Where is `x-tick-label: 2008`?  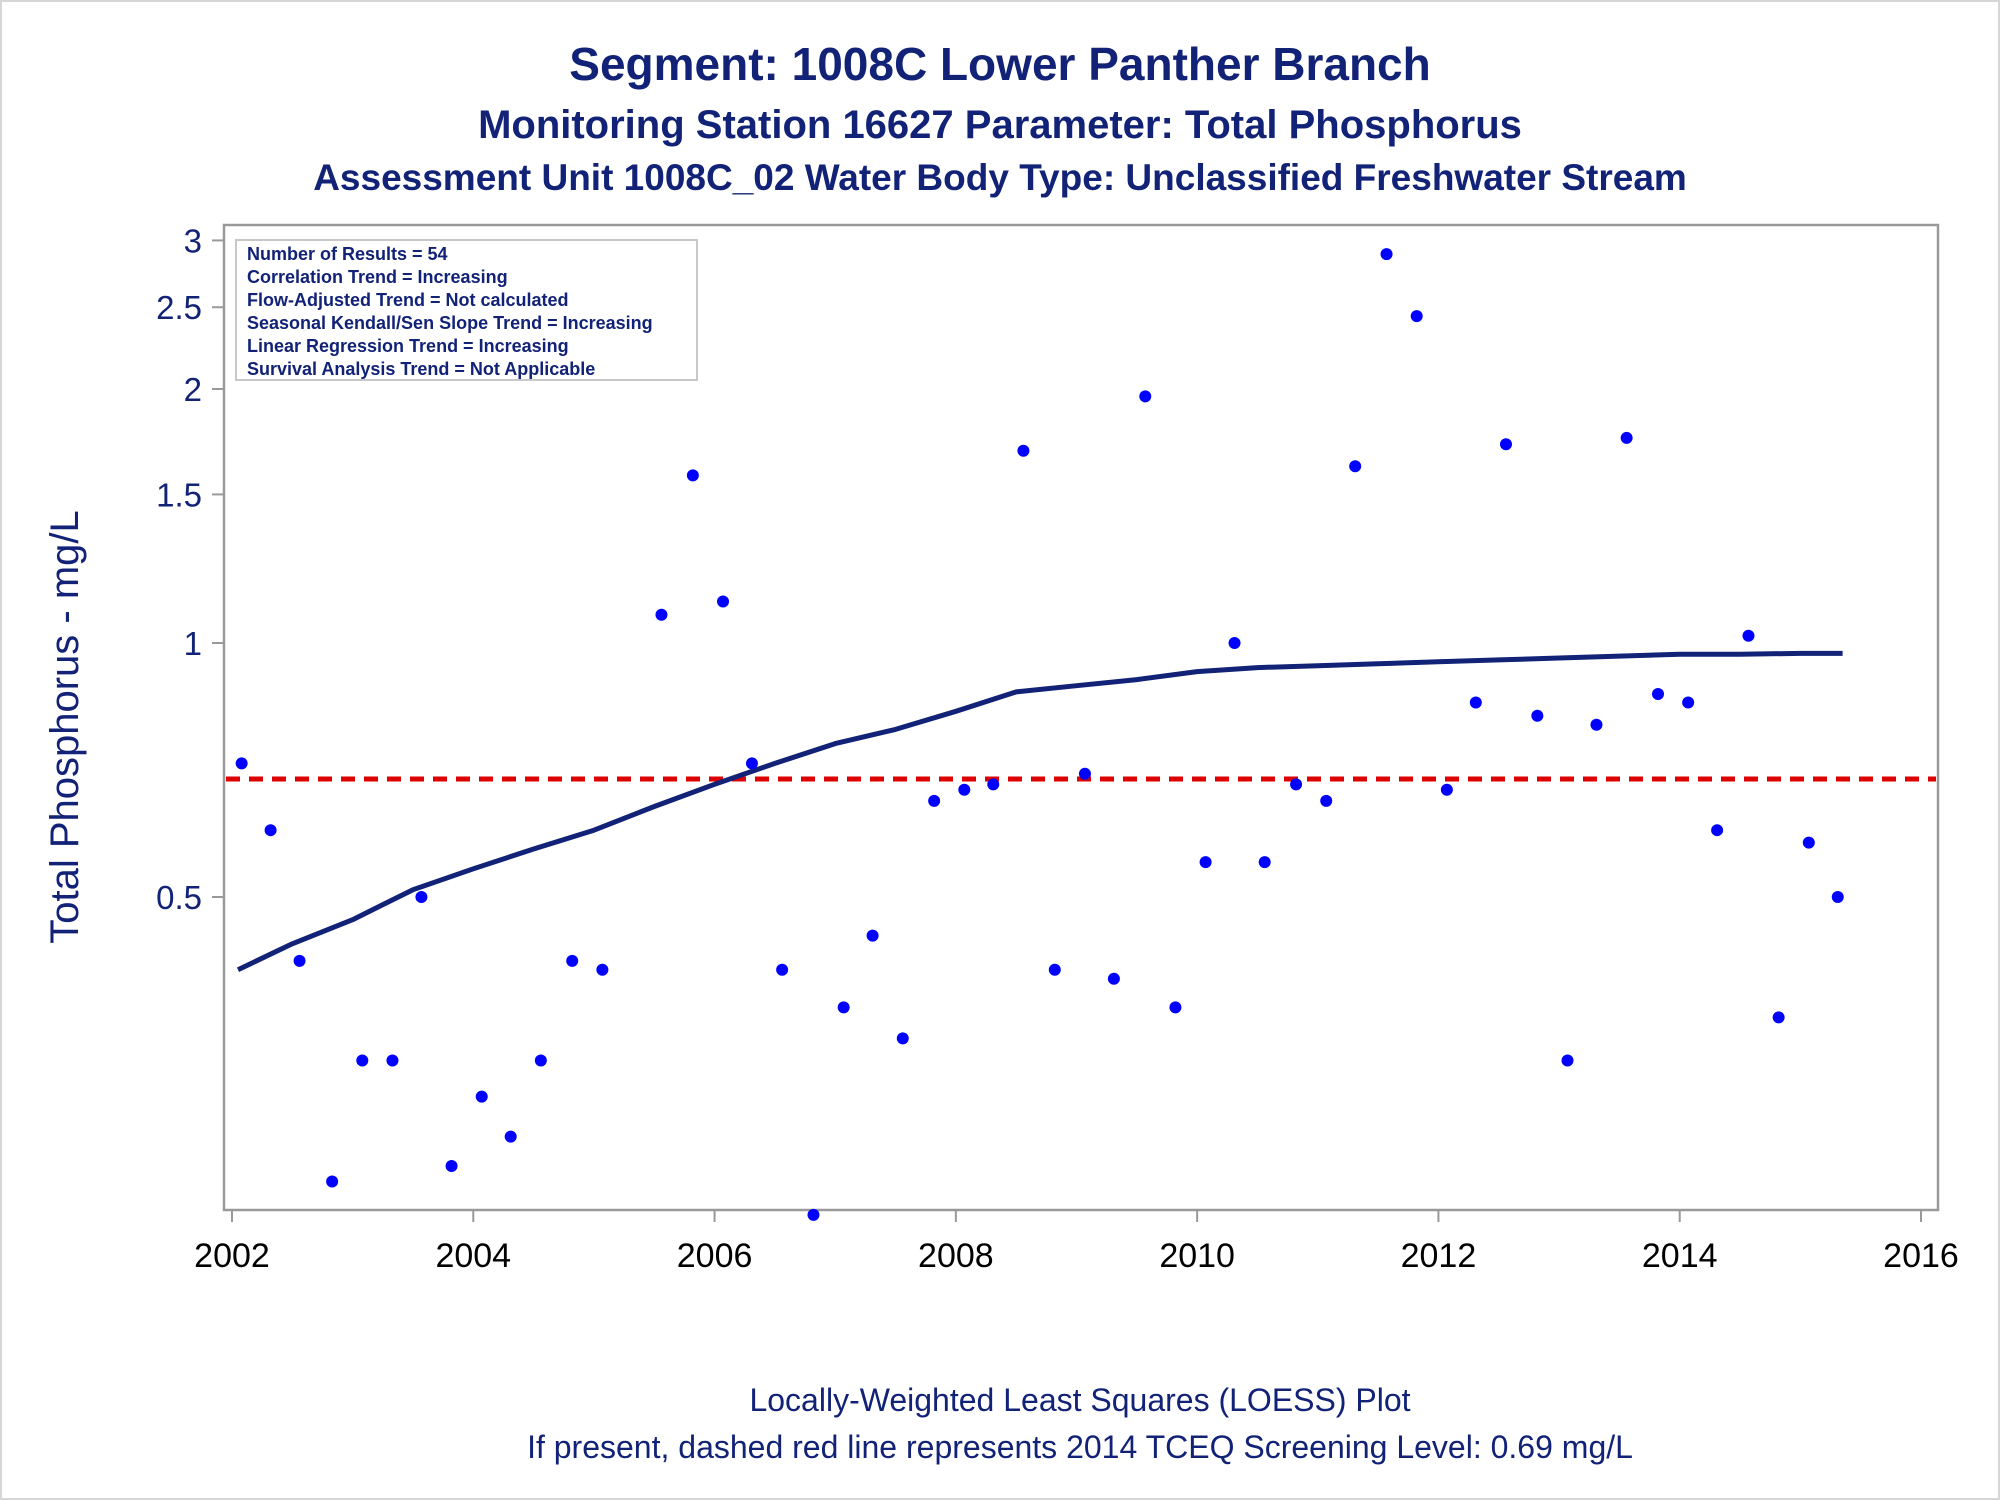 x-tick-label: 2008 is located at coordinates (956, 1256).